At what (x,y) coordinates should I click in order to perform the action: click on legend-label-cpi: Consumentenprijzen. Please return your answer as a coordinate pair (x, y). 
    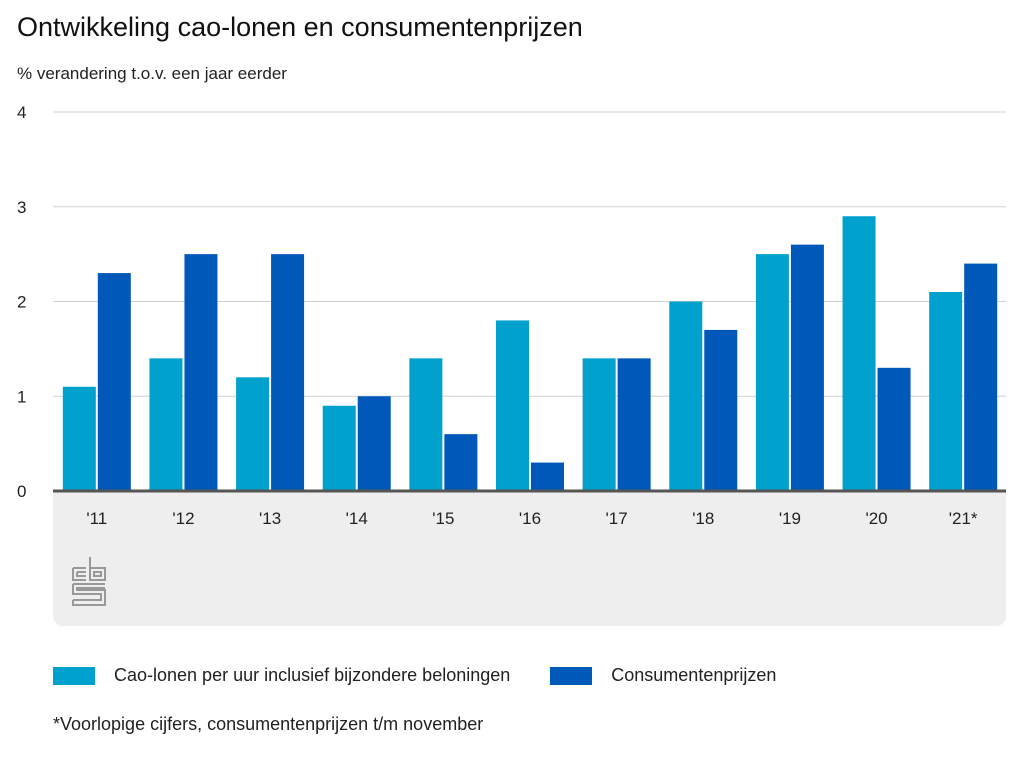
    Looking at the image, I should click on (694, 675).